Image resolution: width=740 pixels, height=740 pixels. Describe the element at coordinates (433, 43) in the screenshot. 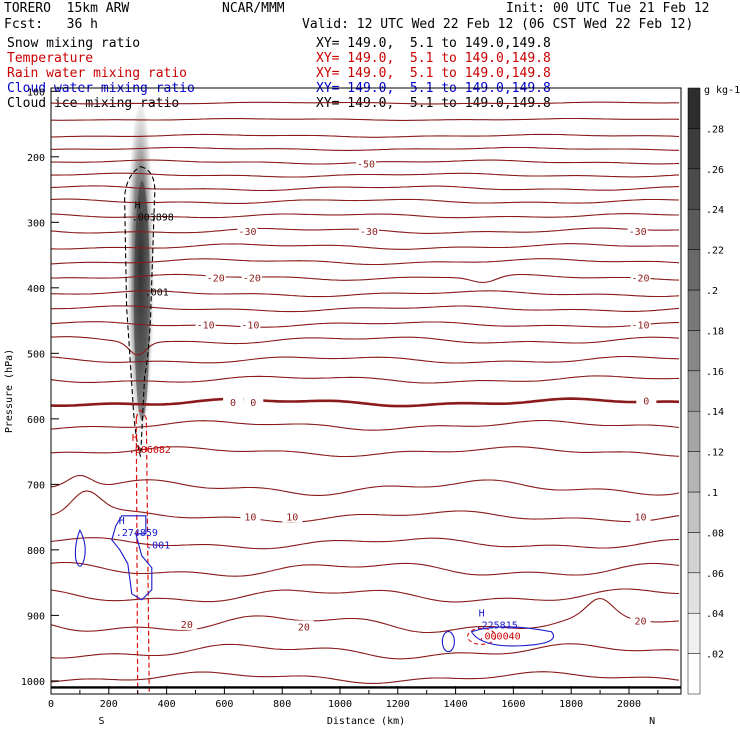

I see `field-xy-snow: XY= 149.0, 5.1 to 149.0,149.8` at that location.